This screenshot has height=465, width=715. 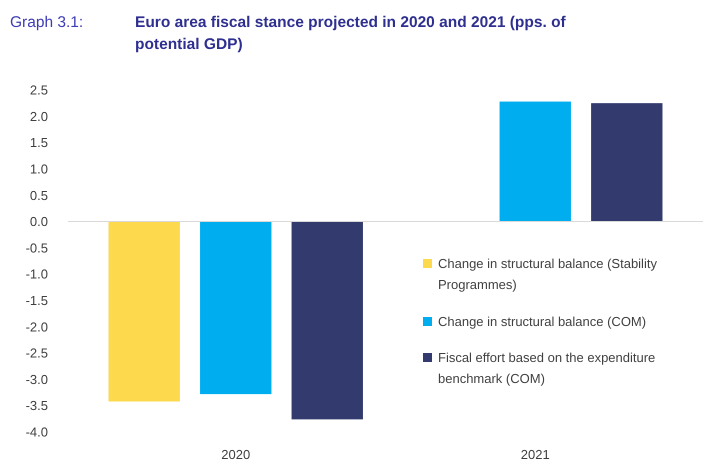 I want to click on y-tick-label: -2.0, so click(x=37, y=326).